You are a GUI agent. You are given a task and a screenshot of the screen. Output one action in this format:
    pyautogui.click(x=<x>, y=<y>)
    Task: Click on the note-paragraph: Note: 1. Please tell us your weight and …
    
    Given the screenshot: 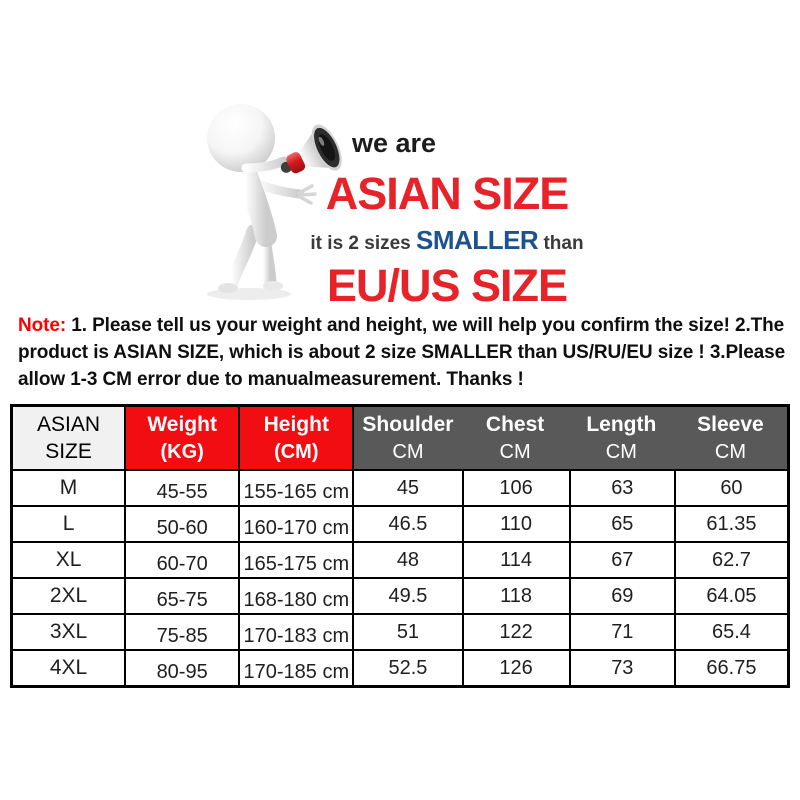 What is the action you would take?
    pyautogui.click(x=402, y=353)
    